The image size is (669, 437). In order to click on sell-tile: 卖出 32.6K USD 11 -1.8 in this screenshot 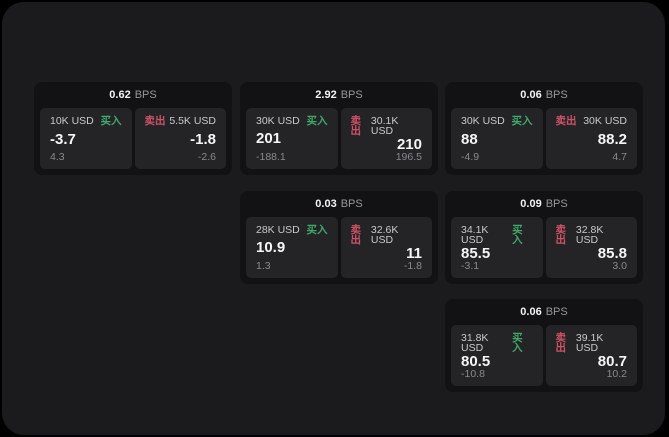, I will do `click(386, 247)`.